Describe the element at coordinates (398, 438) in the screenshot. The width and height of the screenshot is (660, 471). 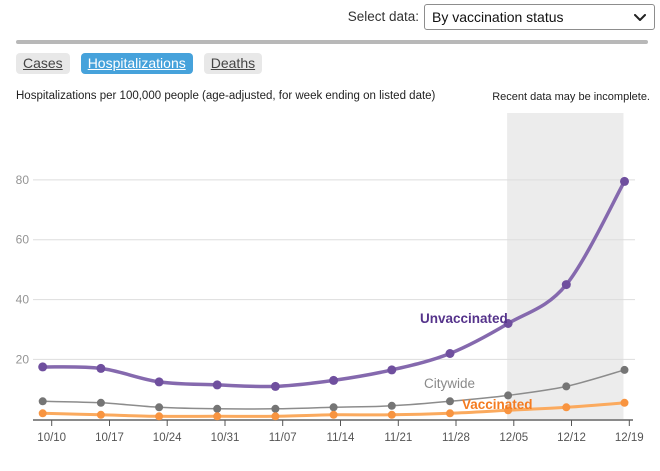
I see `x-axis-label: 11/21` at that location.